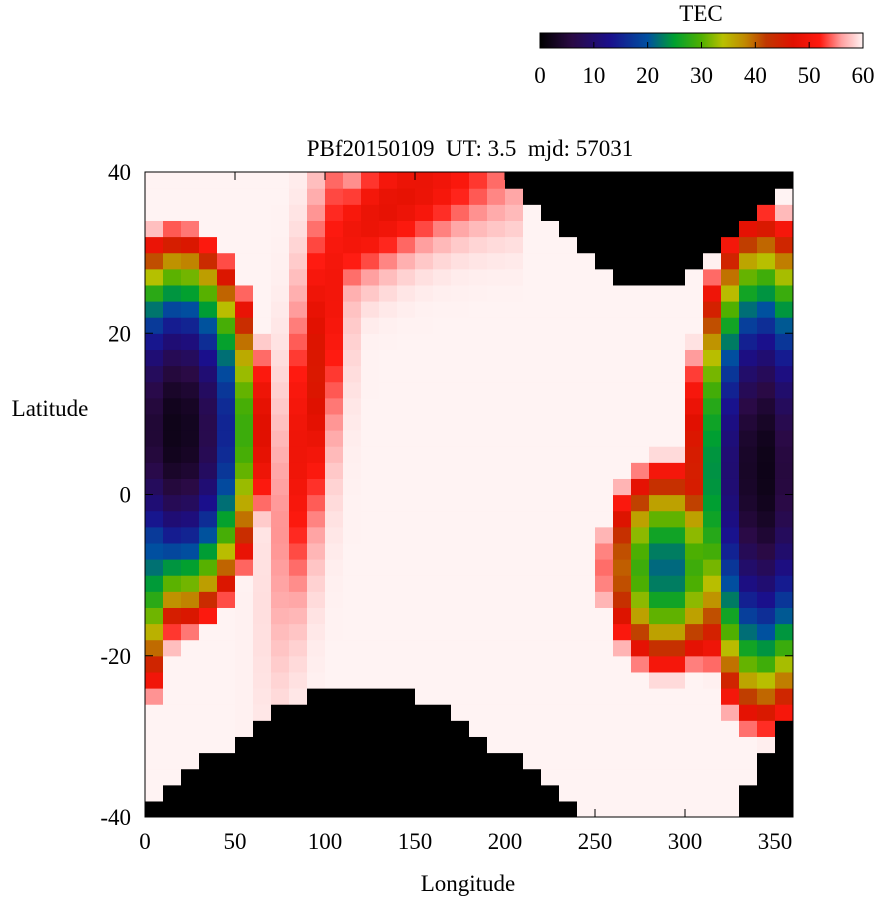 This screenshot has height=900, width=878. What do you see at coordinates (119, 172) in the screenshot?
I see `y-tick-label: 40` at bounding box center [119, 172].